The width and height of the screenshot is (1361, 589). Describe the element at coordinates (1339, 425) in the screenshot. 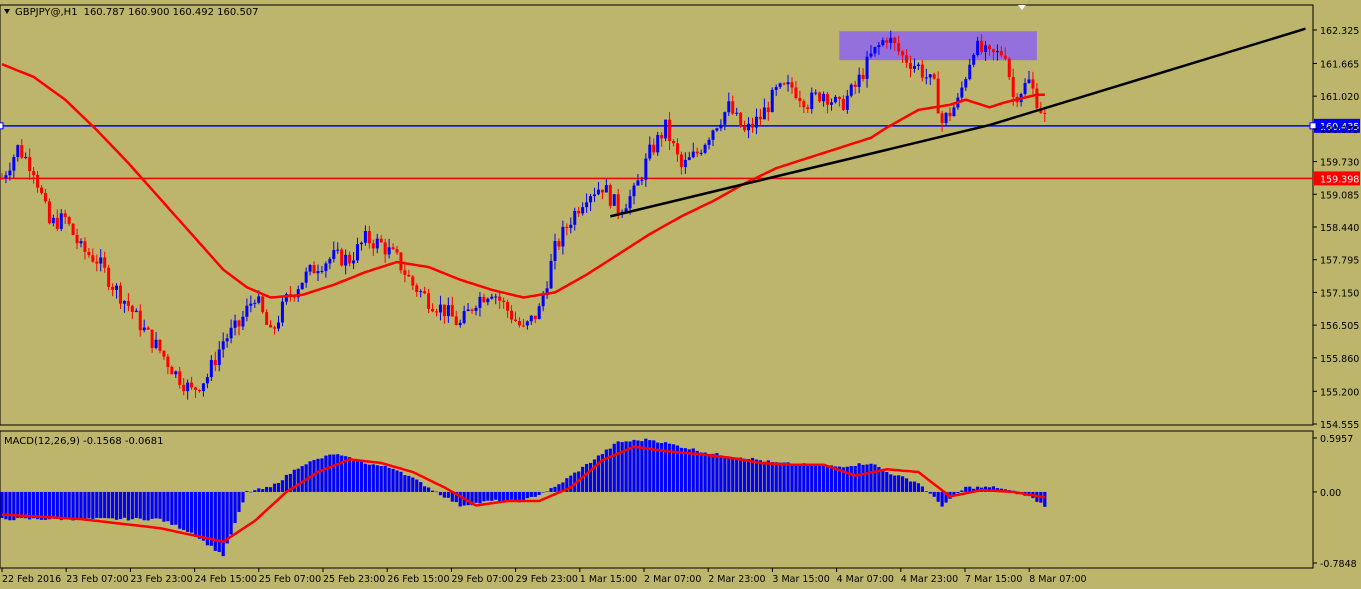

I see `price-tick-label: 154.555` at that location.